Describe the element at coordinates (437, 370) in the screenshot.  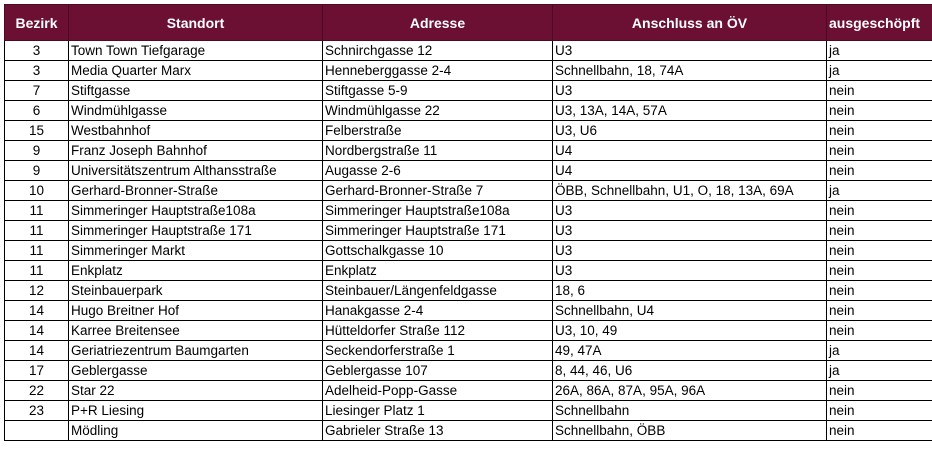
I see `cell-adresse: Geblergasse 107` at that location.